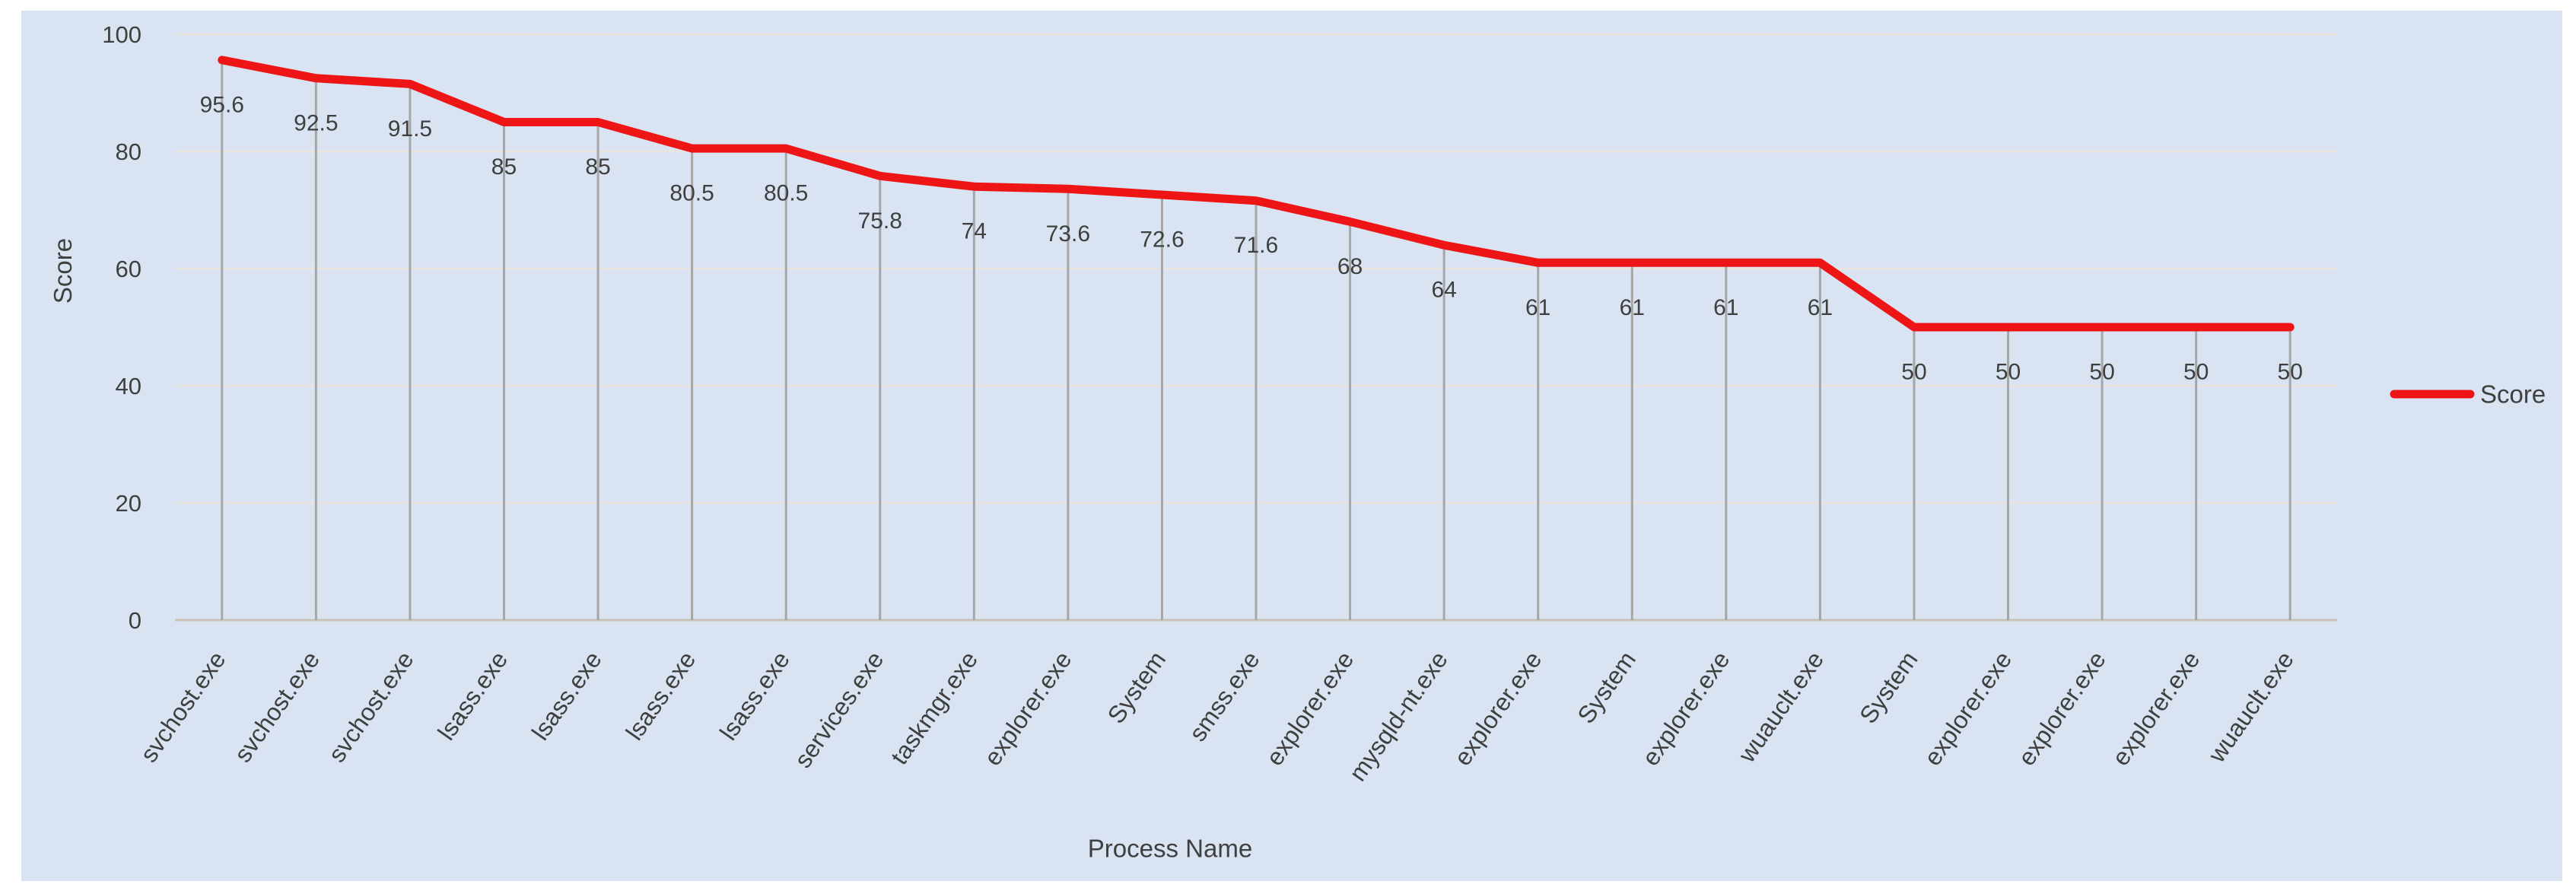  Describe the element at coordinates (880, 221) in the screenshot. I see `data-label: 75.8` at that location.